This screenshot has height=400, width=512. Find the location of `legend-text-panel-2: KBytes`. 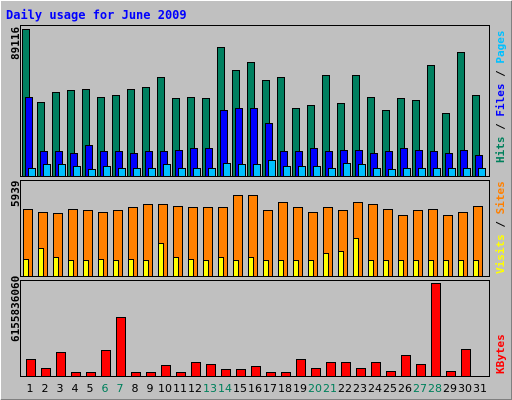

legend-text-panel-2: KBytes is located at coordinates (500, 354).